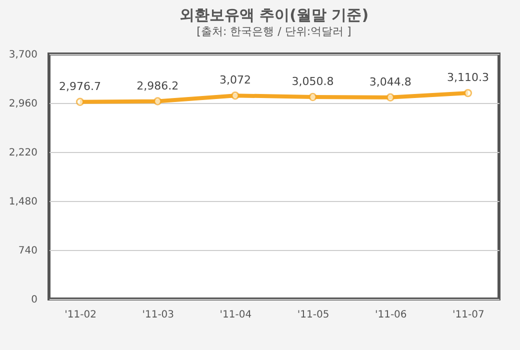 This screenshot has height=350, width=520. I want to click on y-tick-label: 2,960, so click(23, 104).